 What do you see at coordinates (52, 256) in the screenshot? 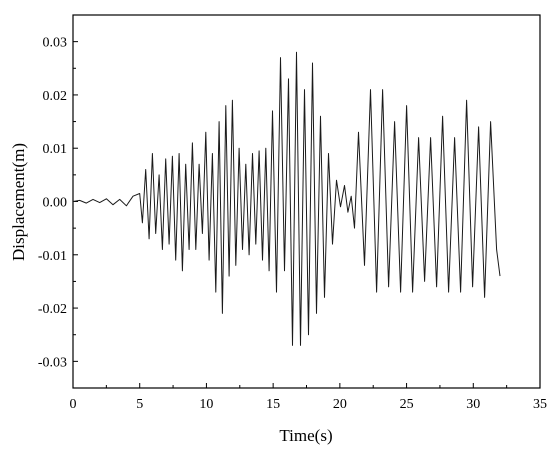
I see `y-tick-label-2: -0.01` at bounding box center [52, 256].